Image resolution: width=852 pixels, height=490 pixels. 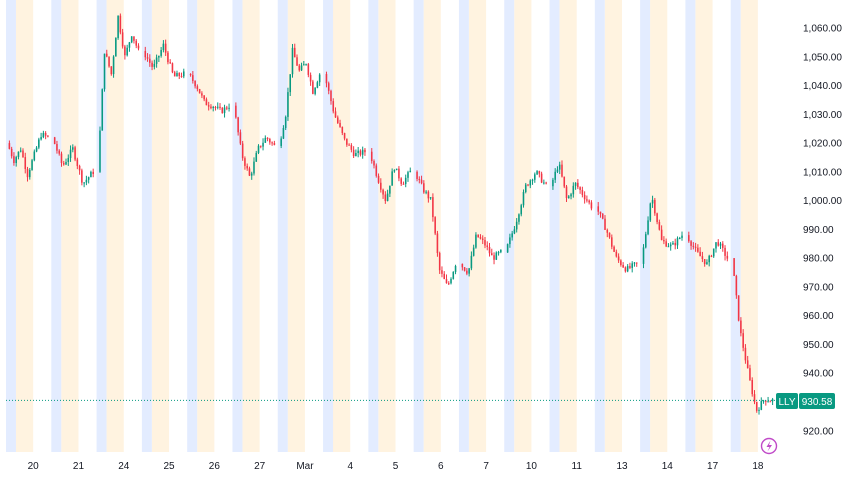 What do you see at coordinates (822, 115) in the screenshot?
I see `y-tick-label: 1,030.00` at bounding box center [822, 115].